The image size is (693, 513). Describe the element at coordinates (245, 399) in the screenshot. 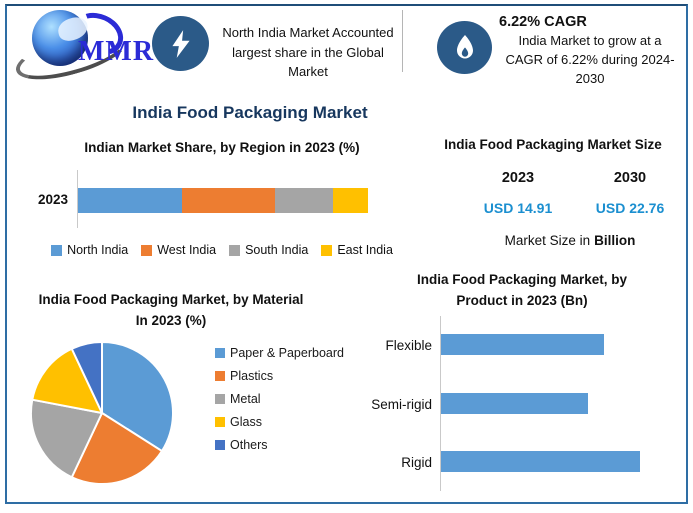

I see `legend-label: Metal` at that location.